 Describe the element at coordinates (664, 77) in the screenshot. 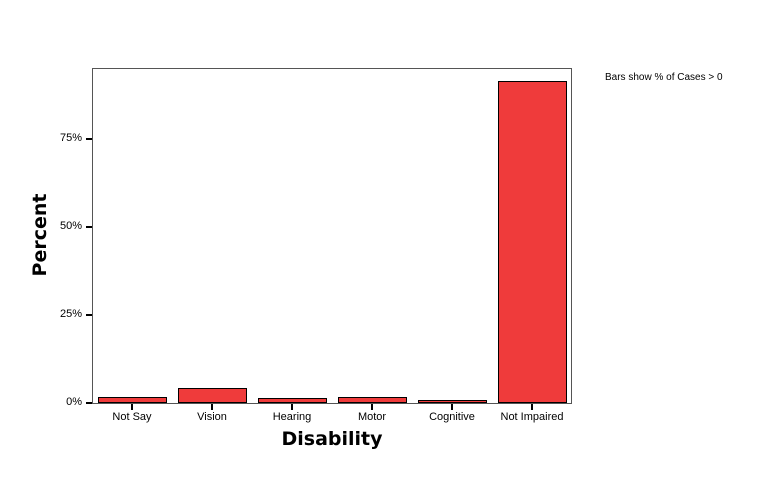

I see `chart-annotation: Bars show % of Cases > 0` at that location.